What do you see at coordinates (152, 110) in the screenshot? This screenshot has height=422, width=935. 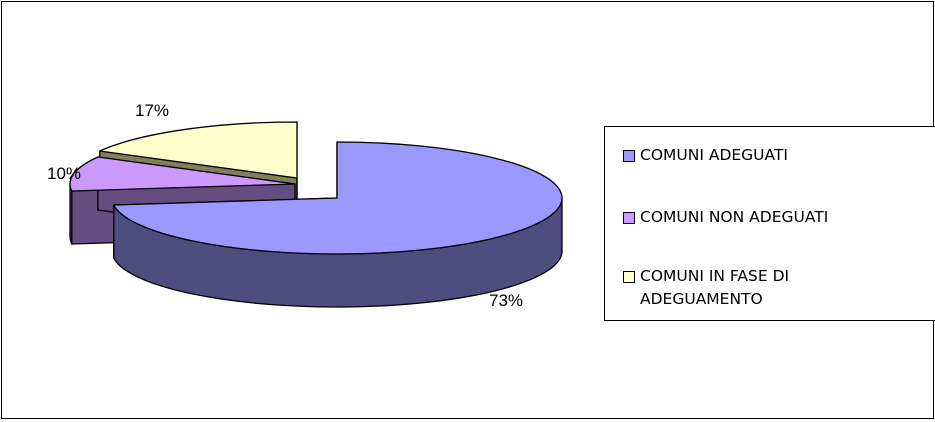 I see `data-label-comuni-in-fase: 17%` at bounding box center [152, 110].